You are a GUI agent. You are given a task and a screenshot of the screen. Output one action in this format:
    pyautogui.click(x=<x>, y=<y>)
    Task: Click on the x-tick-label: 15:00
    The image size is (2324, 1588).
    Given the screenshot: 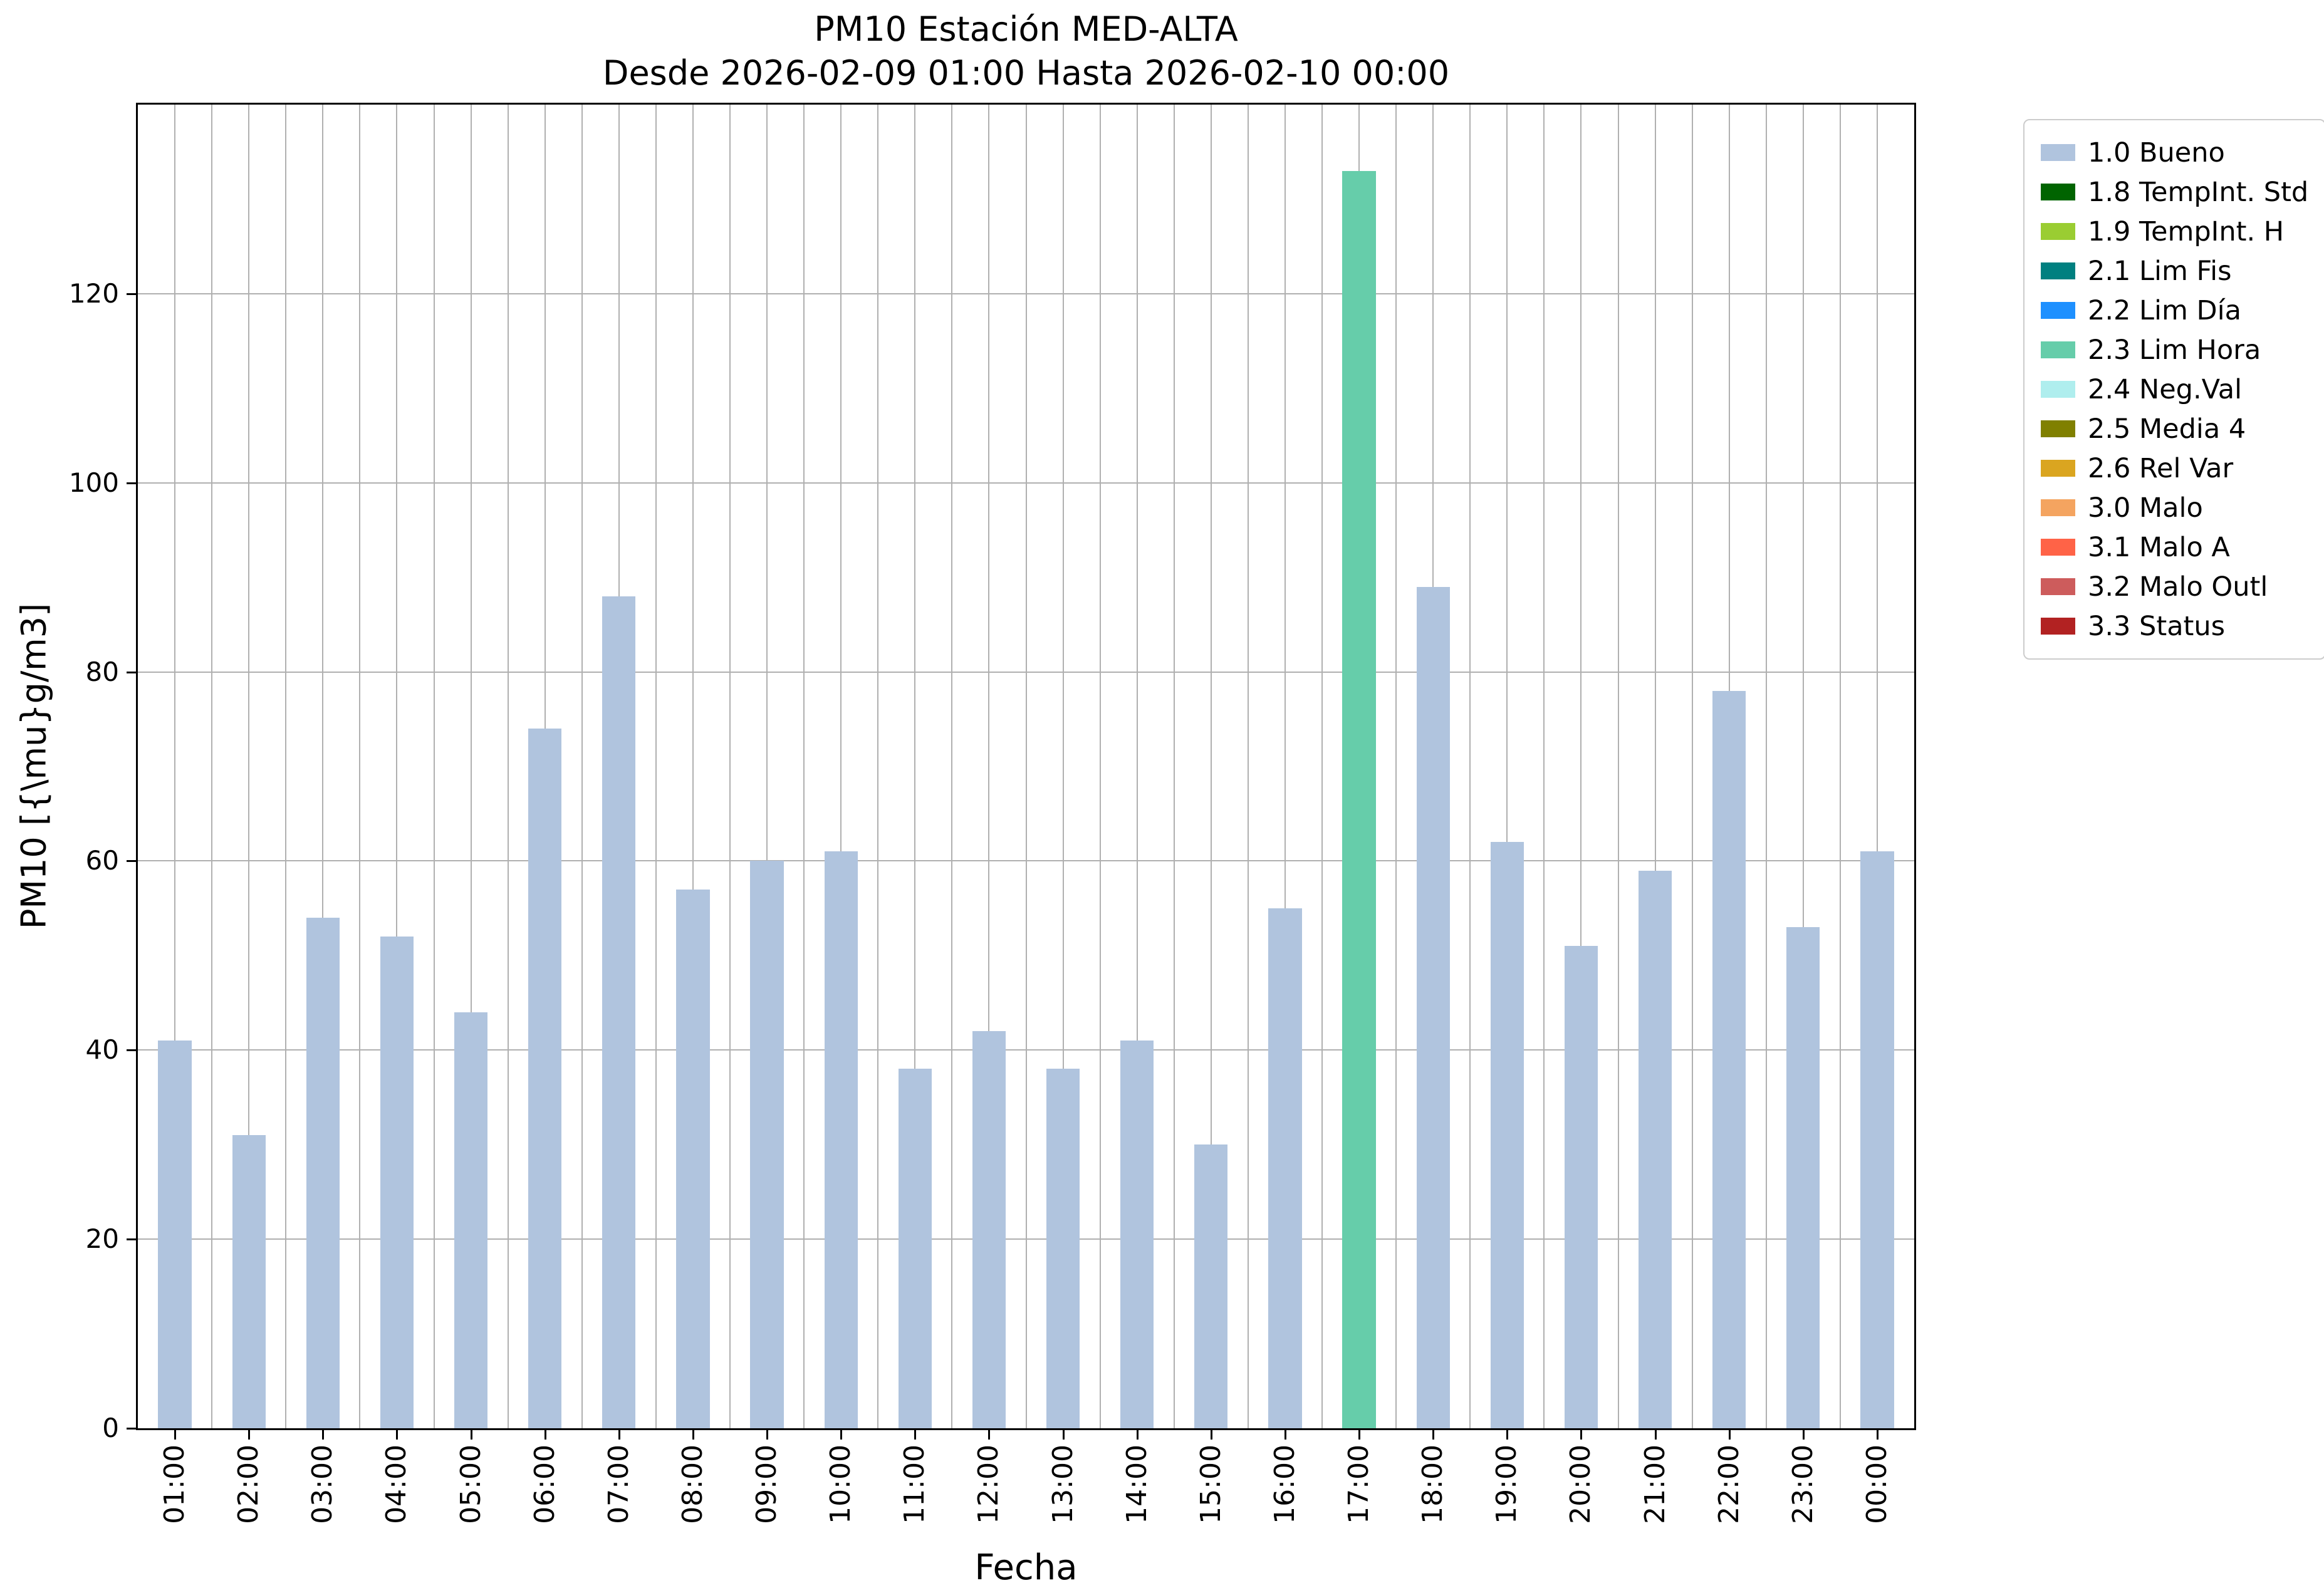 What is the action you would take?
    pyautogui.click(x=1210, y=1484)
    